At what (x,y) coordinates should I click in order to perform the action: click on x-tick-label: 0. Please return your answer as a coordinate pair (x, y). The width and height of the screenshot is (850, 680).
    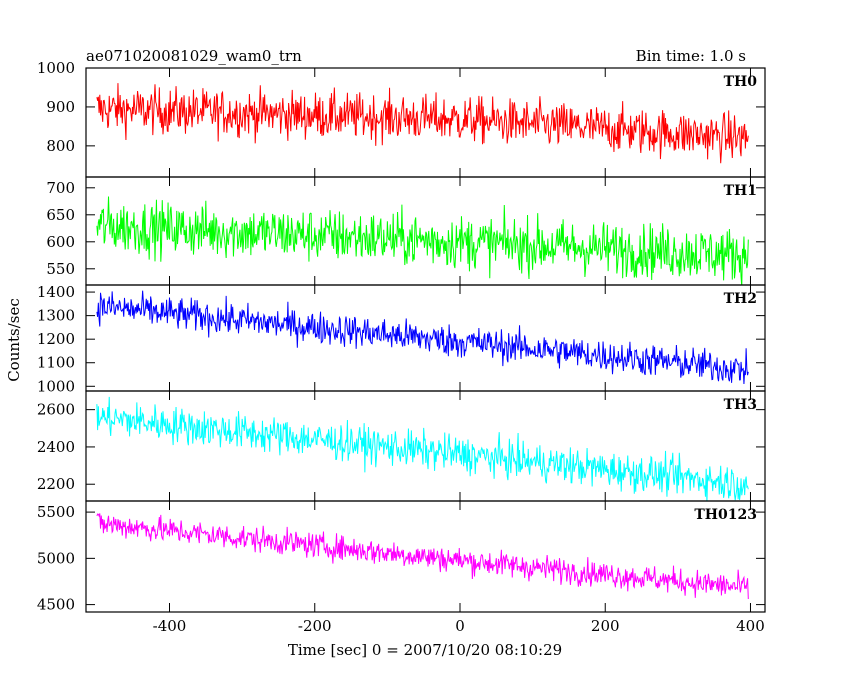
    Looking at the image, I should click on (460, 626).